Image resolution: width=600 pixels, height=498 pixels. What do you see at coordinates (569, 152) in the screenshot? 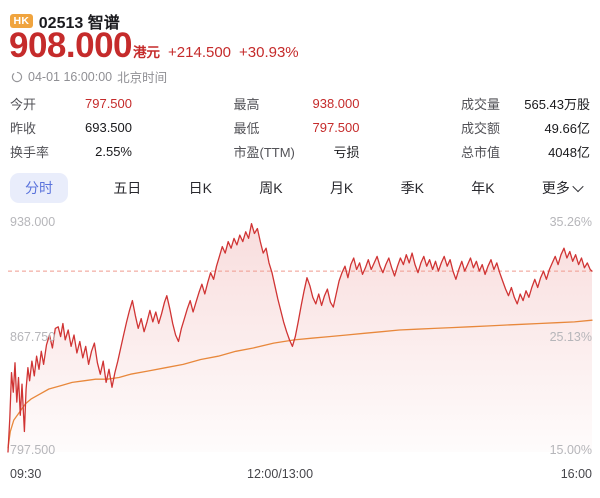
I see `stat-value: 4048亿` at bounding box center [569, 152].